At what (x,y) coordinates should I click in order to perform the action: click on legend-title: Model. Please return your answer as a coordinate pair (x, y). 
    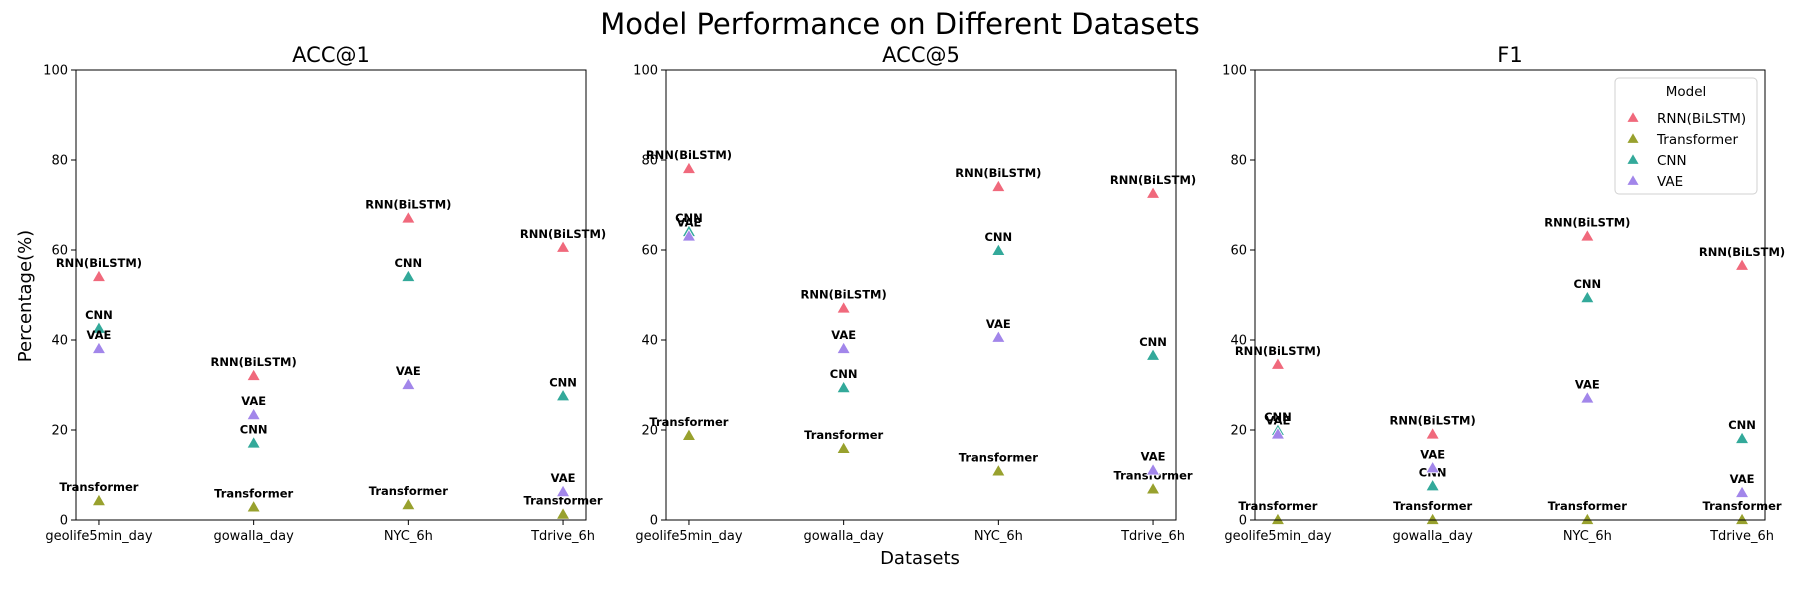
    Looking at the image, I should click on (1686, 92).